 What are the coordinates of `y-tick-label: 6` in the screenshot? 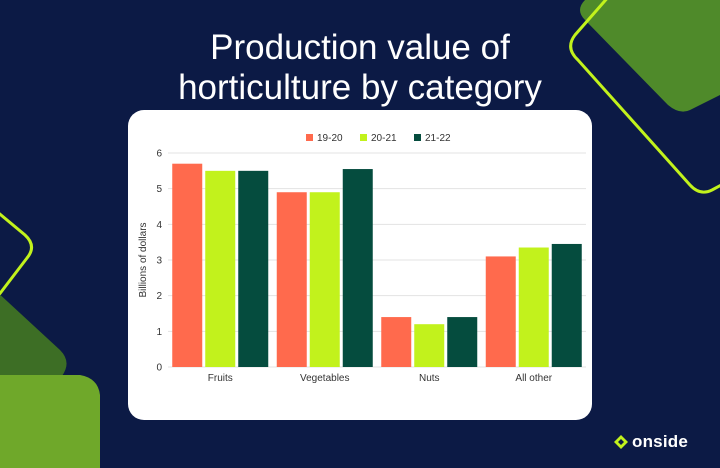 It's located at (159, 154).